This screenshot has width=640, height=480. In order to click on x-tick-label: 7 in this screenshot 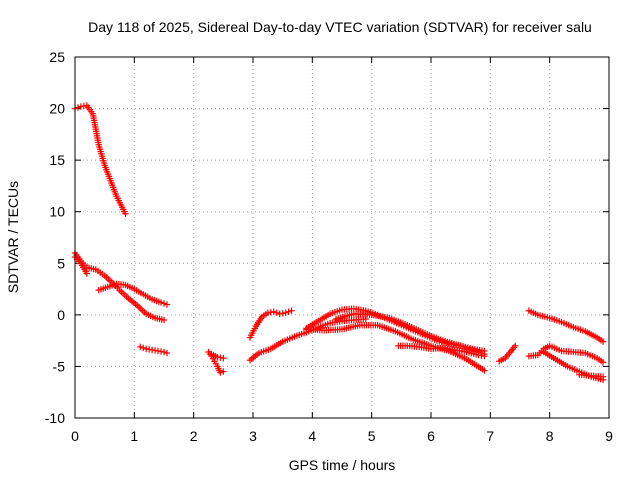, I will do `click(490, 436)`.